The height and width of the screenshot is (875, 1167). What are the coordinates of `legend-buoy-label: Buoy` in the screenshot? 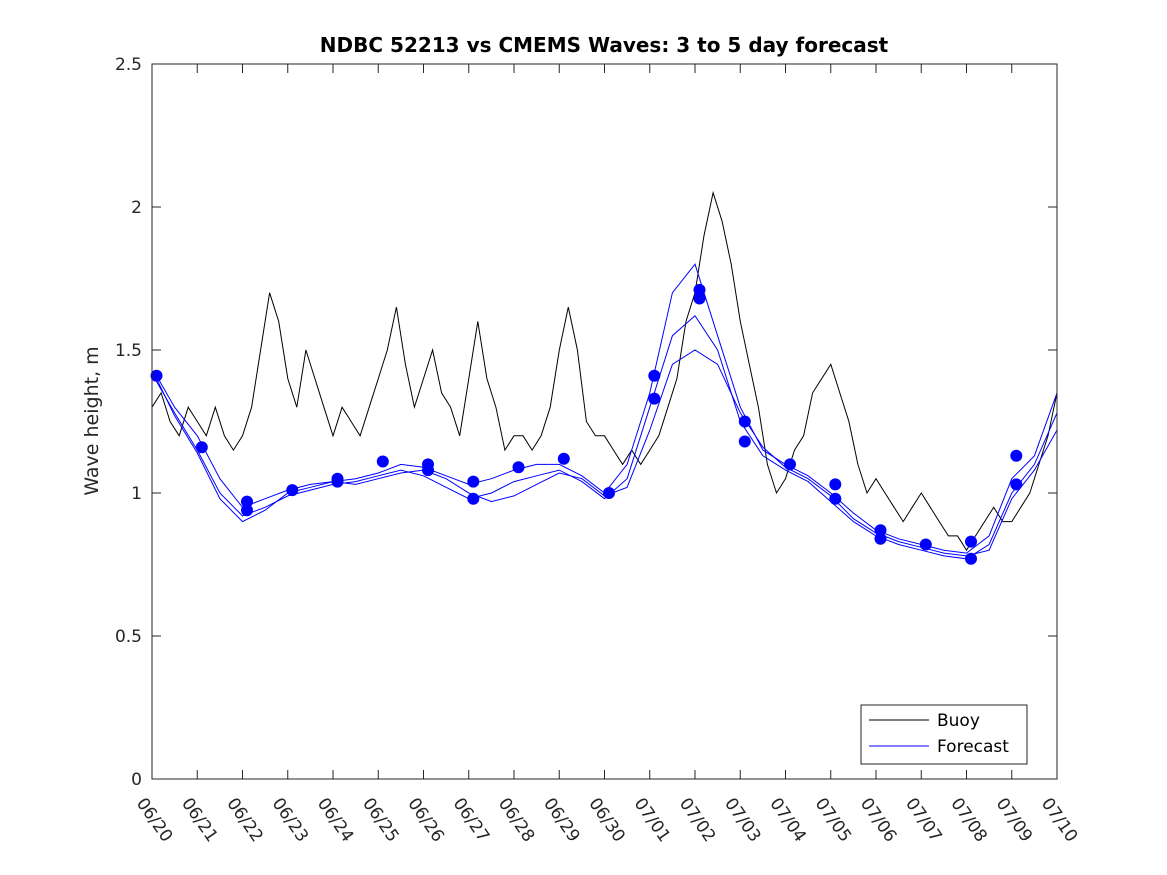 It's located at (958, 721).